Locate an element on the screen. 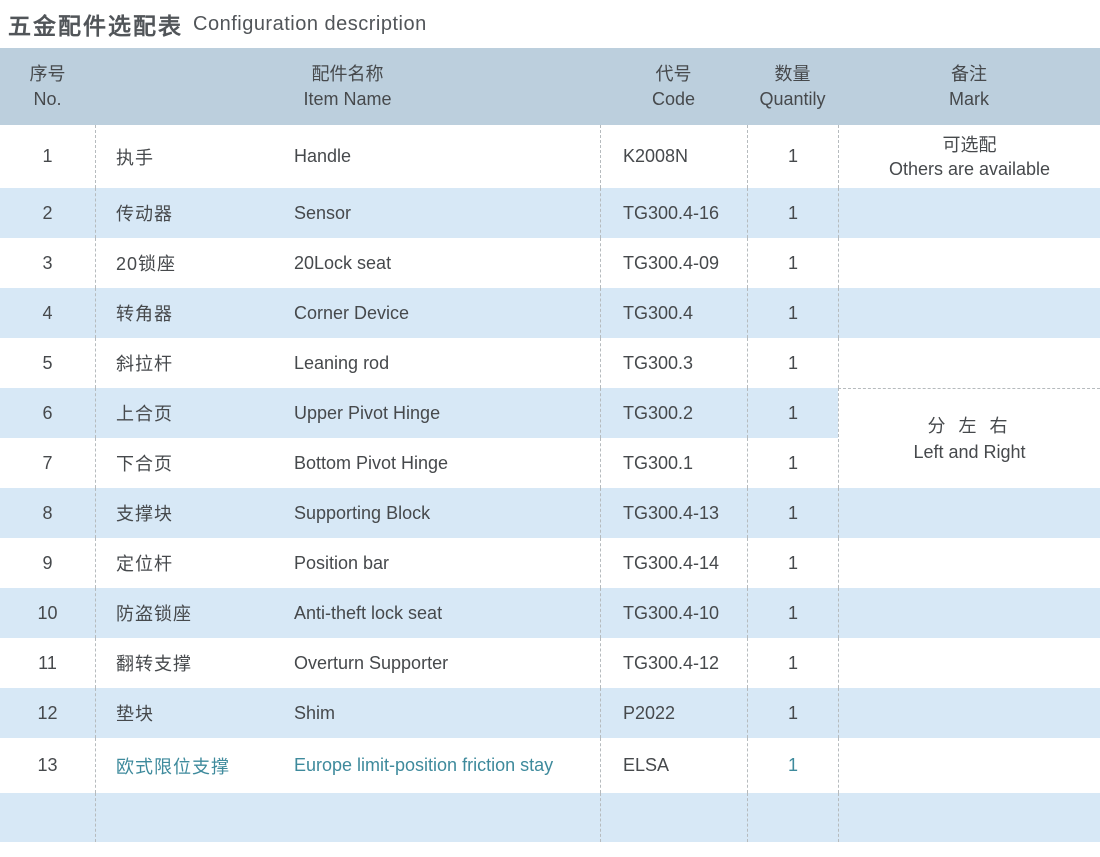 Image resolution: width=1100 pixels, height=857 pixels. mark-en: Others are available is located at coordinates (969, 168).